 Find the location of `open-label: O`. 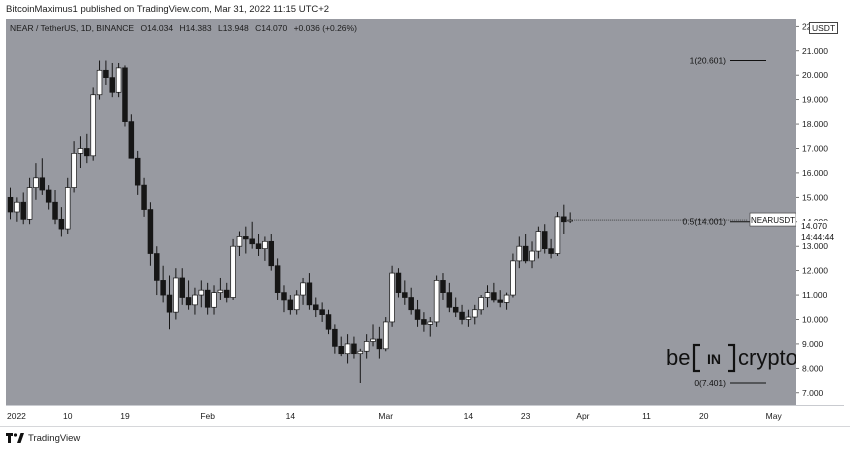

open-label: O is located at coordinates (144, 28).